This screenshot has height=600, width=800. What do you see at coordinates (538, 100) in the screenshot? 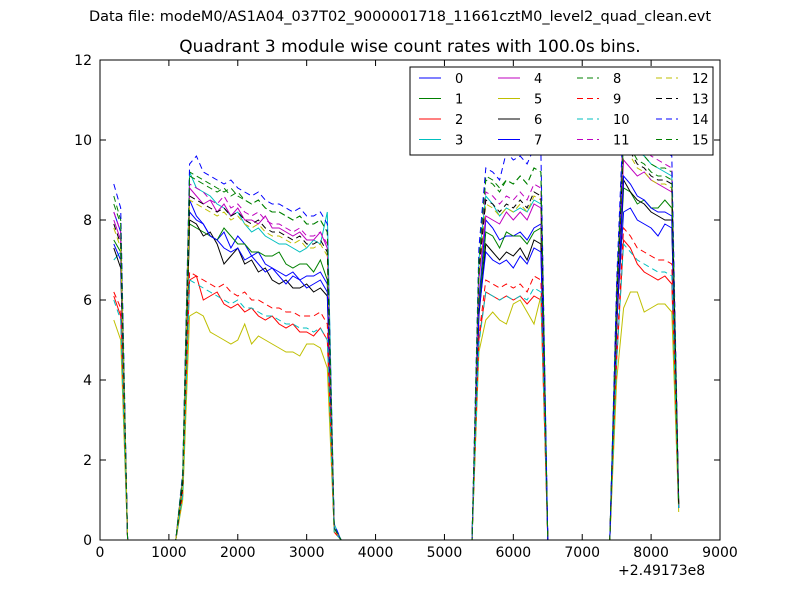
I see `legend-label-5: 5` at bounding box center [538, 100].